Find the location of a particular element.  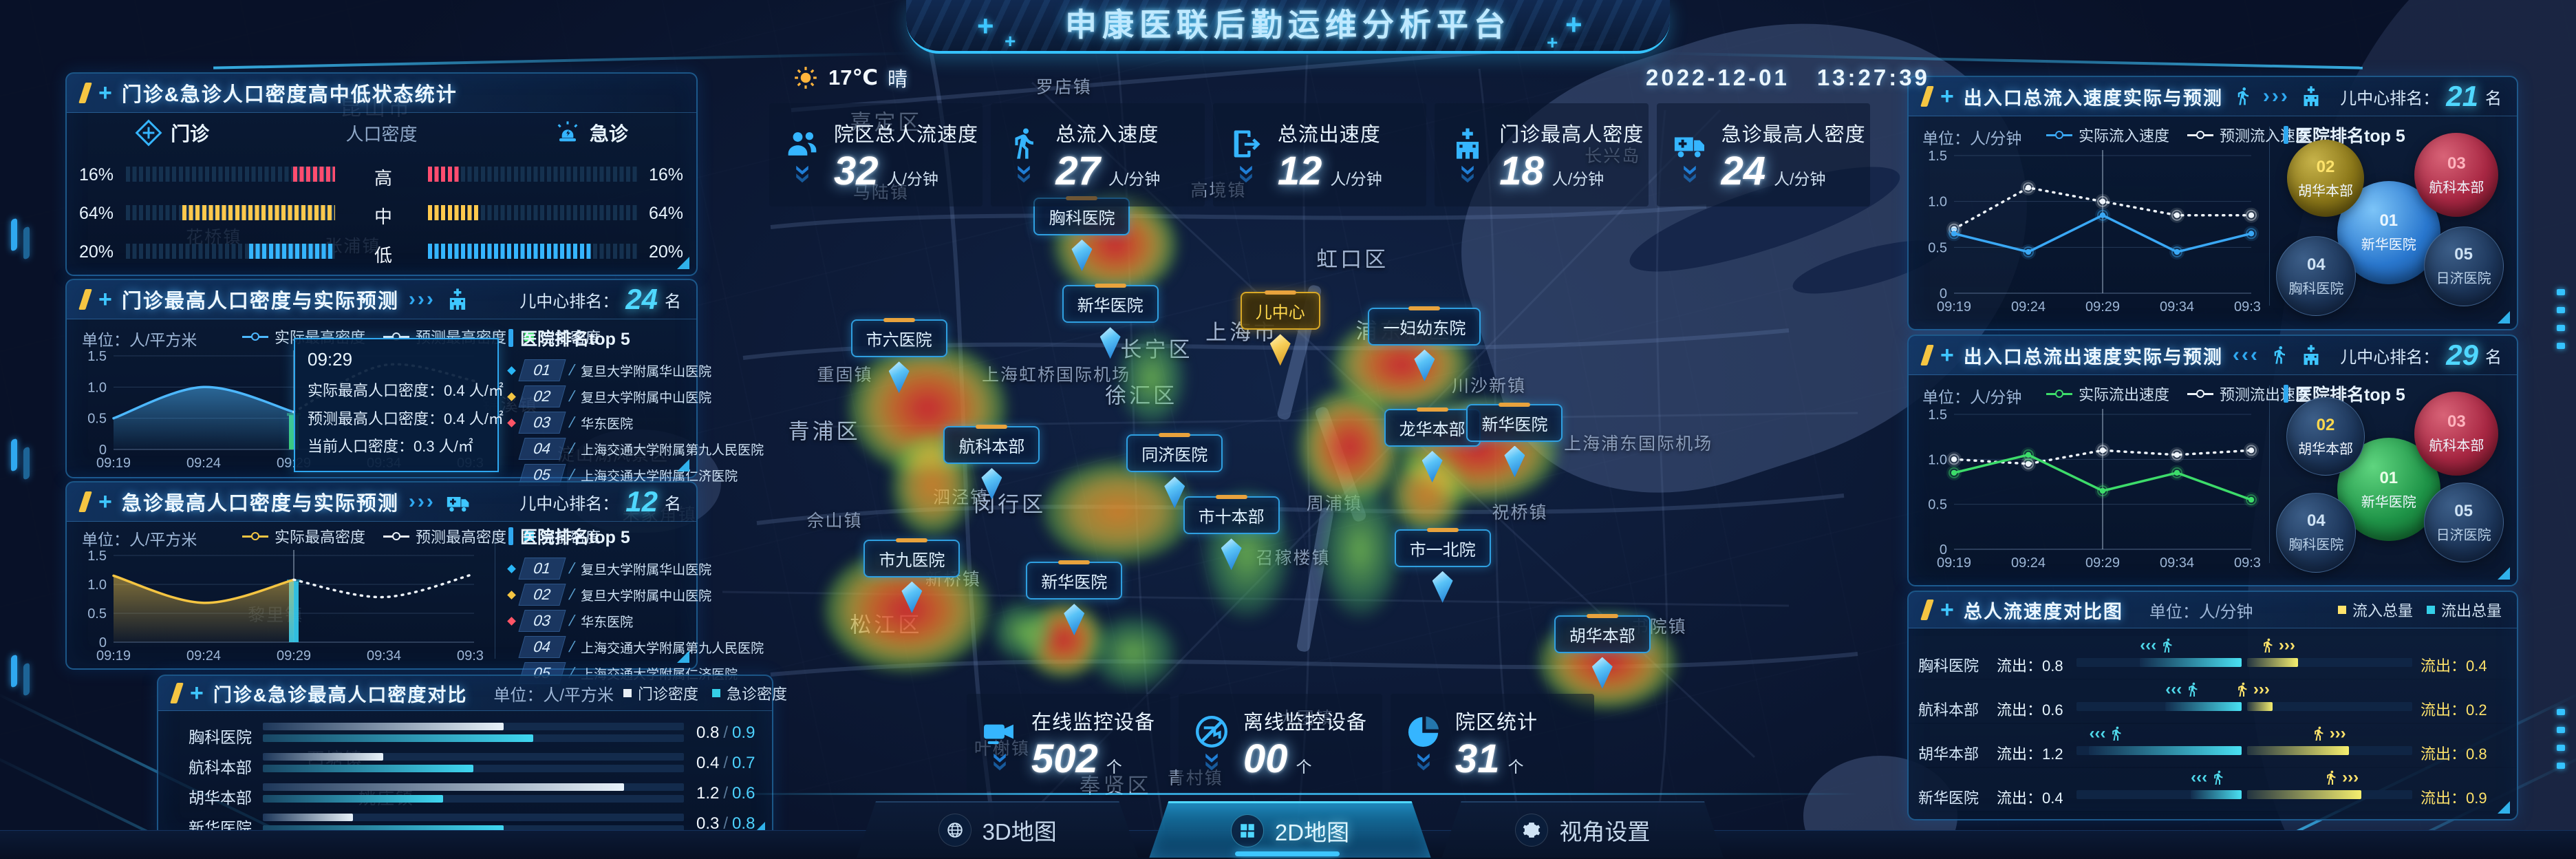

hospital-pin-市十本部: 市十本部 is located at coordinates (1231, 533).